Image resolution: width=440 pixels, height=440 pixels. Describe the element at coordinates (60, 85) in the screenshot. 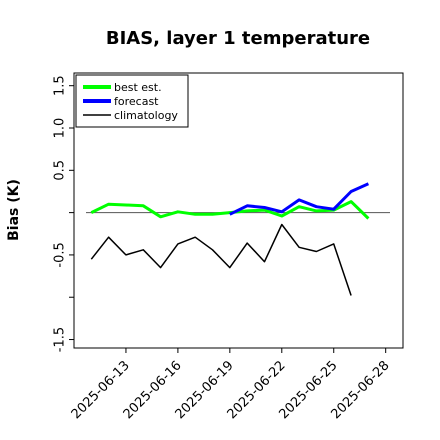

I see `y-tick-label: 1.5` at that location.